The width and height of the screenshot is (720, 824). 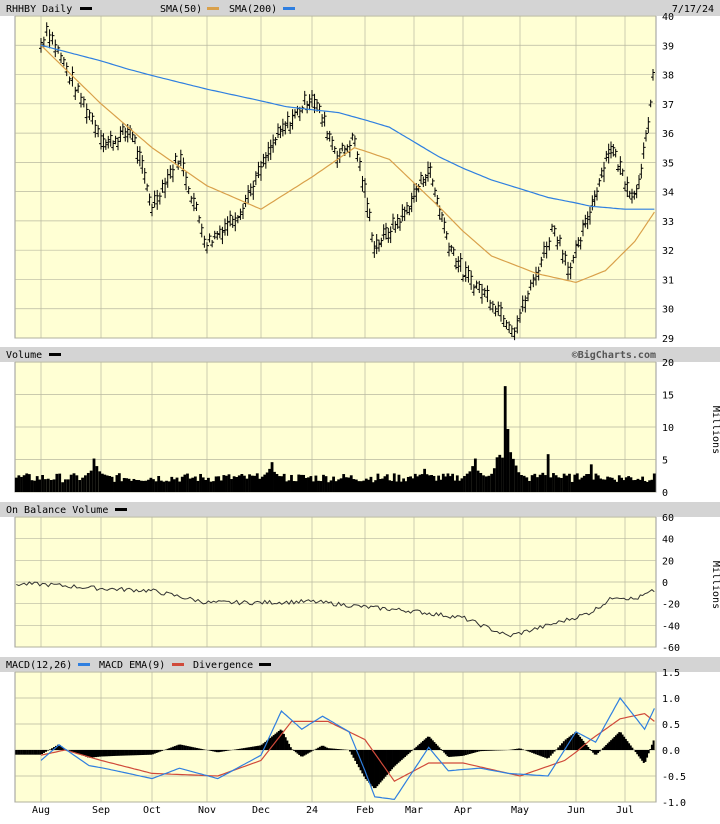 What do you see at coordinates (668, 76) in the screenshot?
I see `y-tick-label: 38` at bounding box center [668, 76].